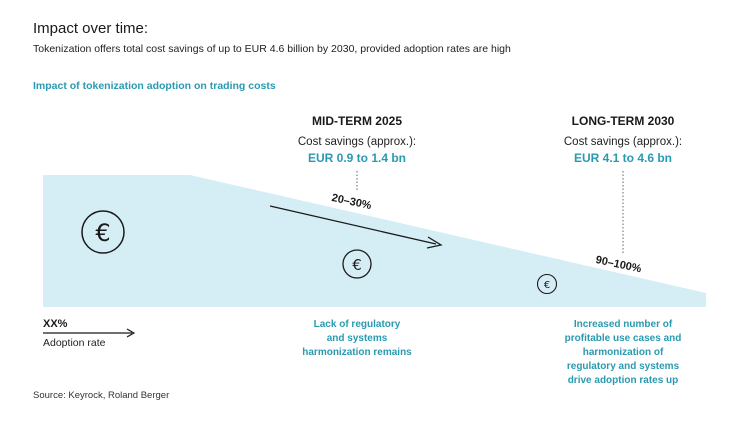 Image resolution: width=746 pixels, height=428 pixels. Describe the element at coordinates (623, 338) in the screenshot. I see `long-term-note-line: profitable use cases and` at that location.